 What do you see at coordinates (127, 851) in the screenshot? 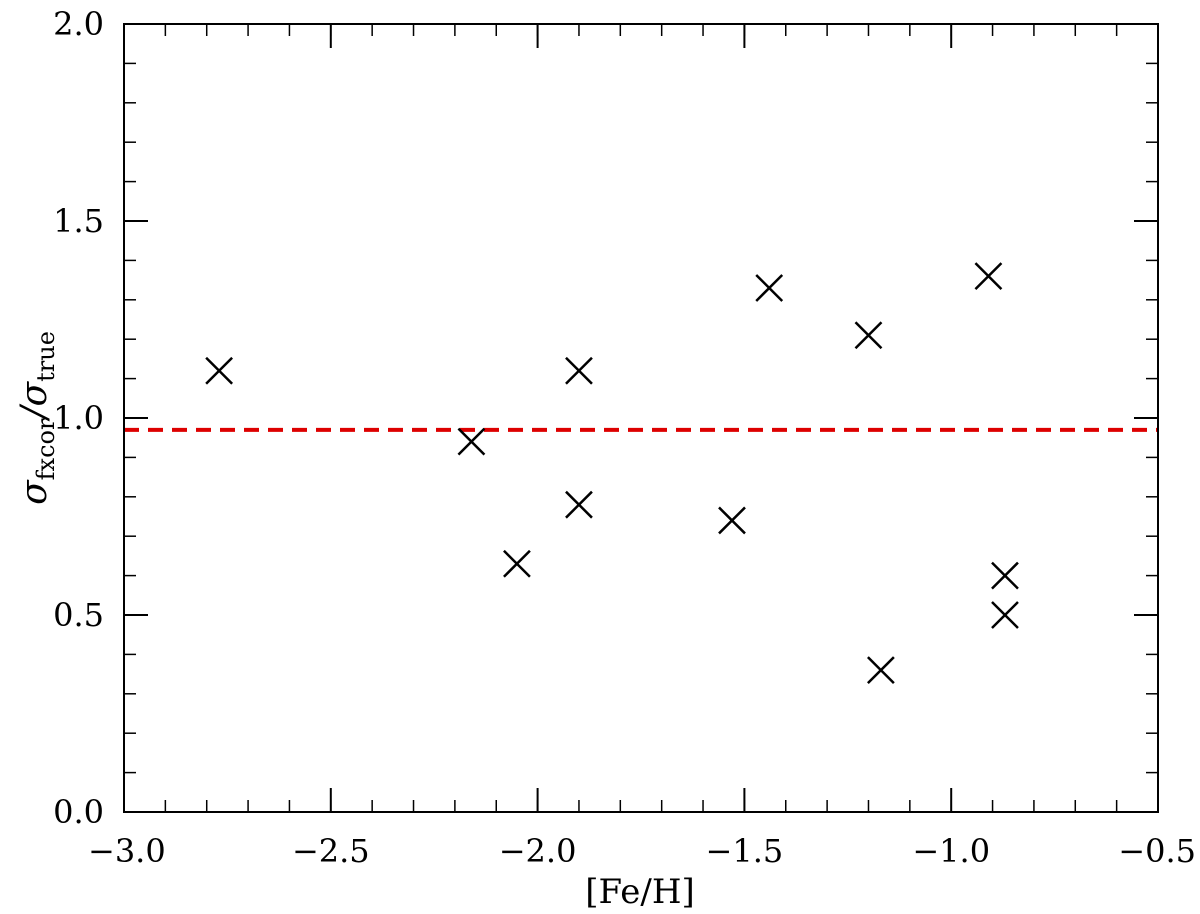
I see `x-tick-label: −3.0` at bounding box center [127, 851].